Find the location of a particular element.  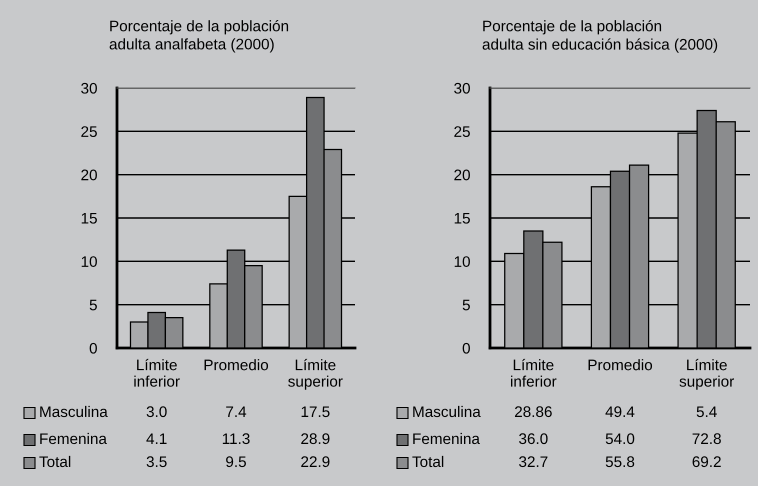

data-label: 28.9 is located at coordinates (315, 438).